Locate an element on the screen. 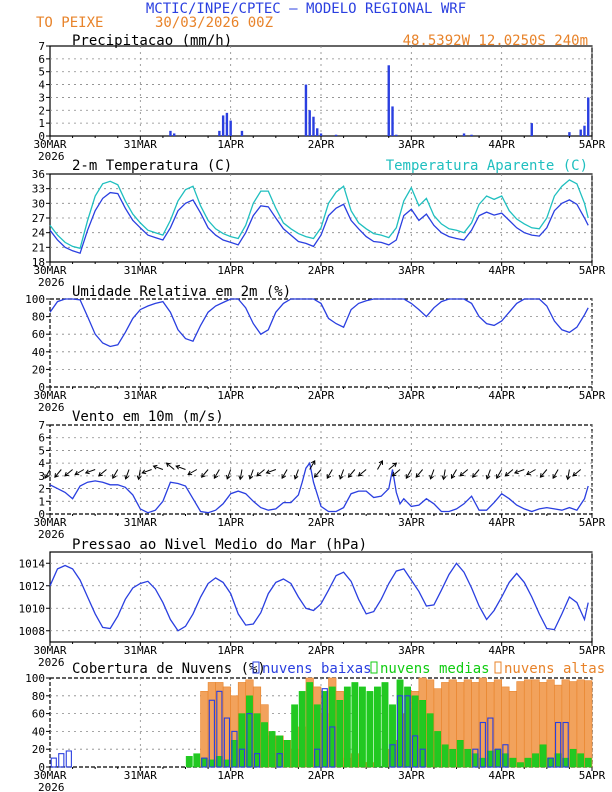  temp-ytick-label: 24 is located at coordinates (39, 233).